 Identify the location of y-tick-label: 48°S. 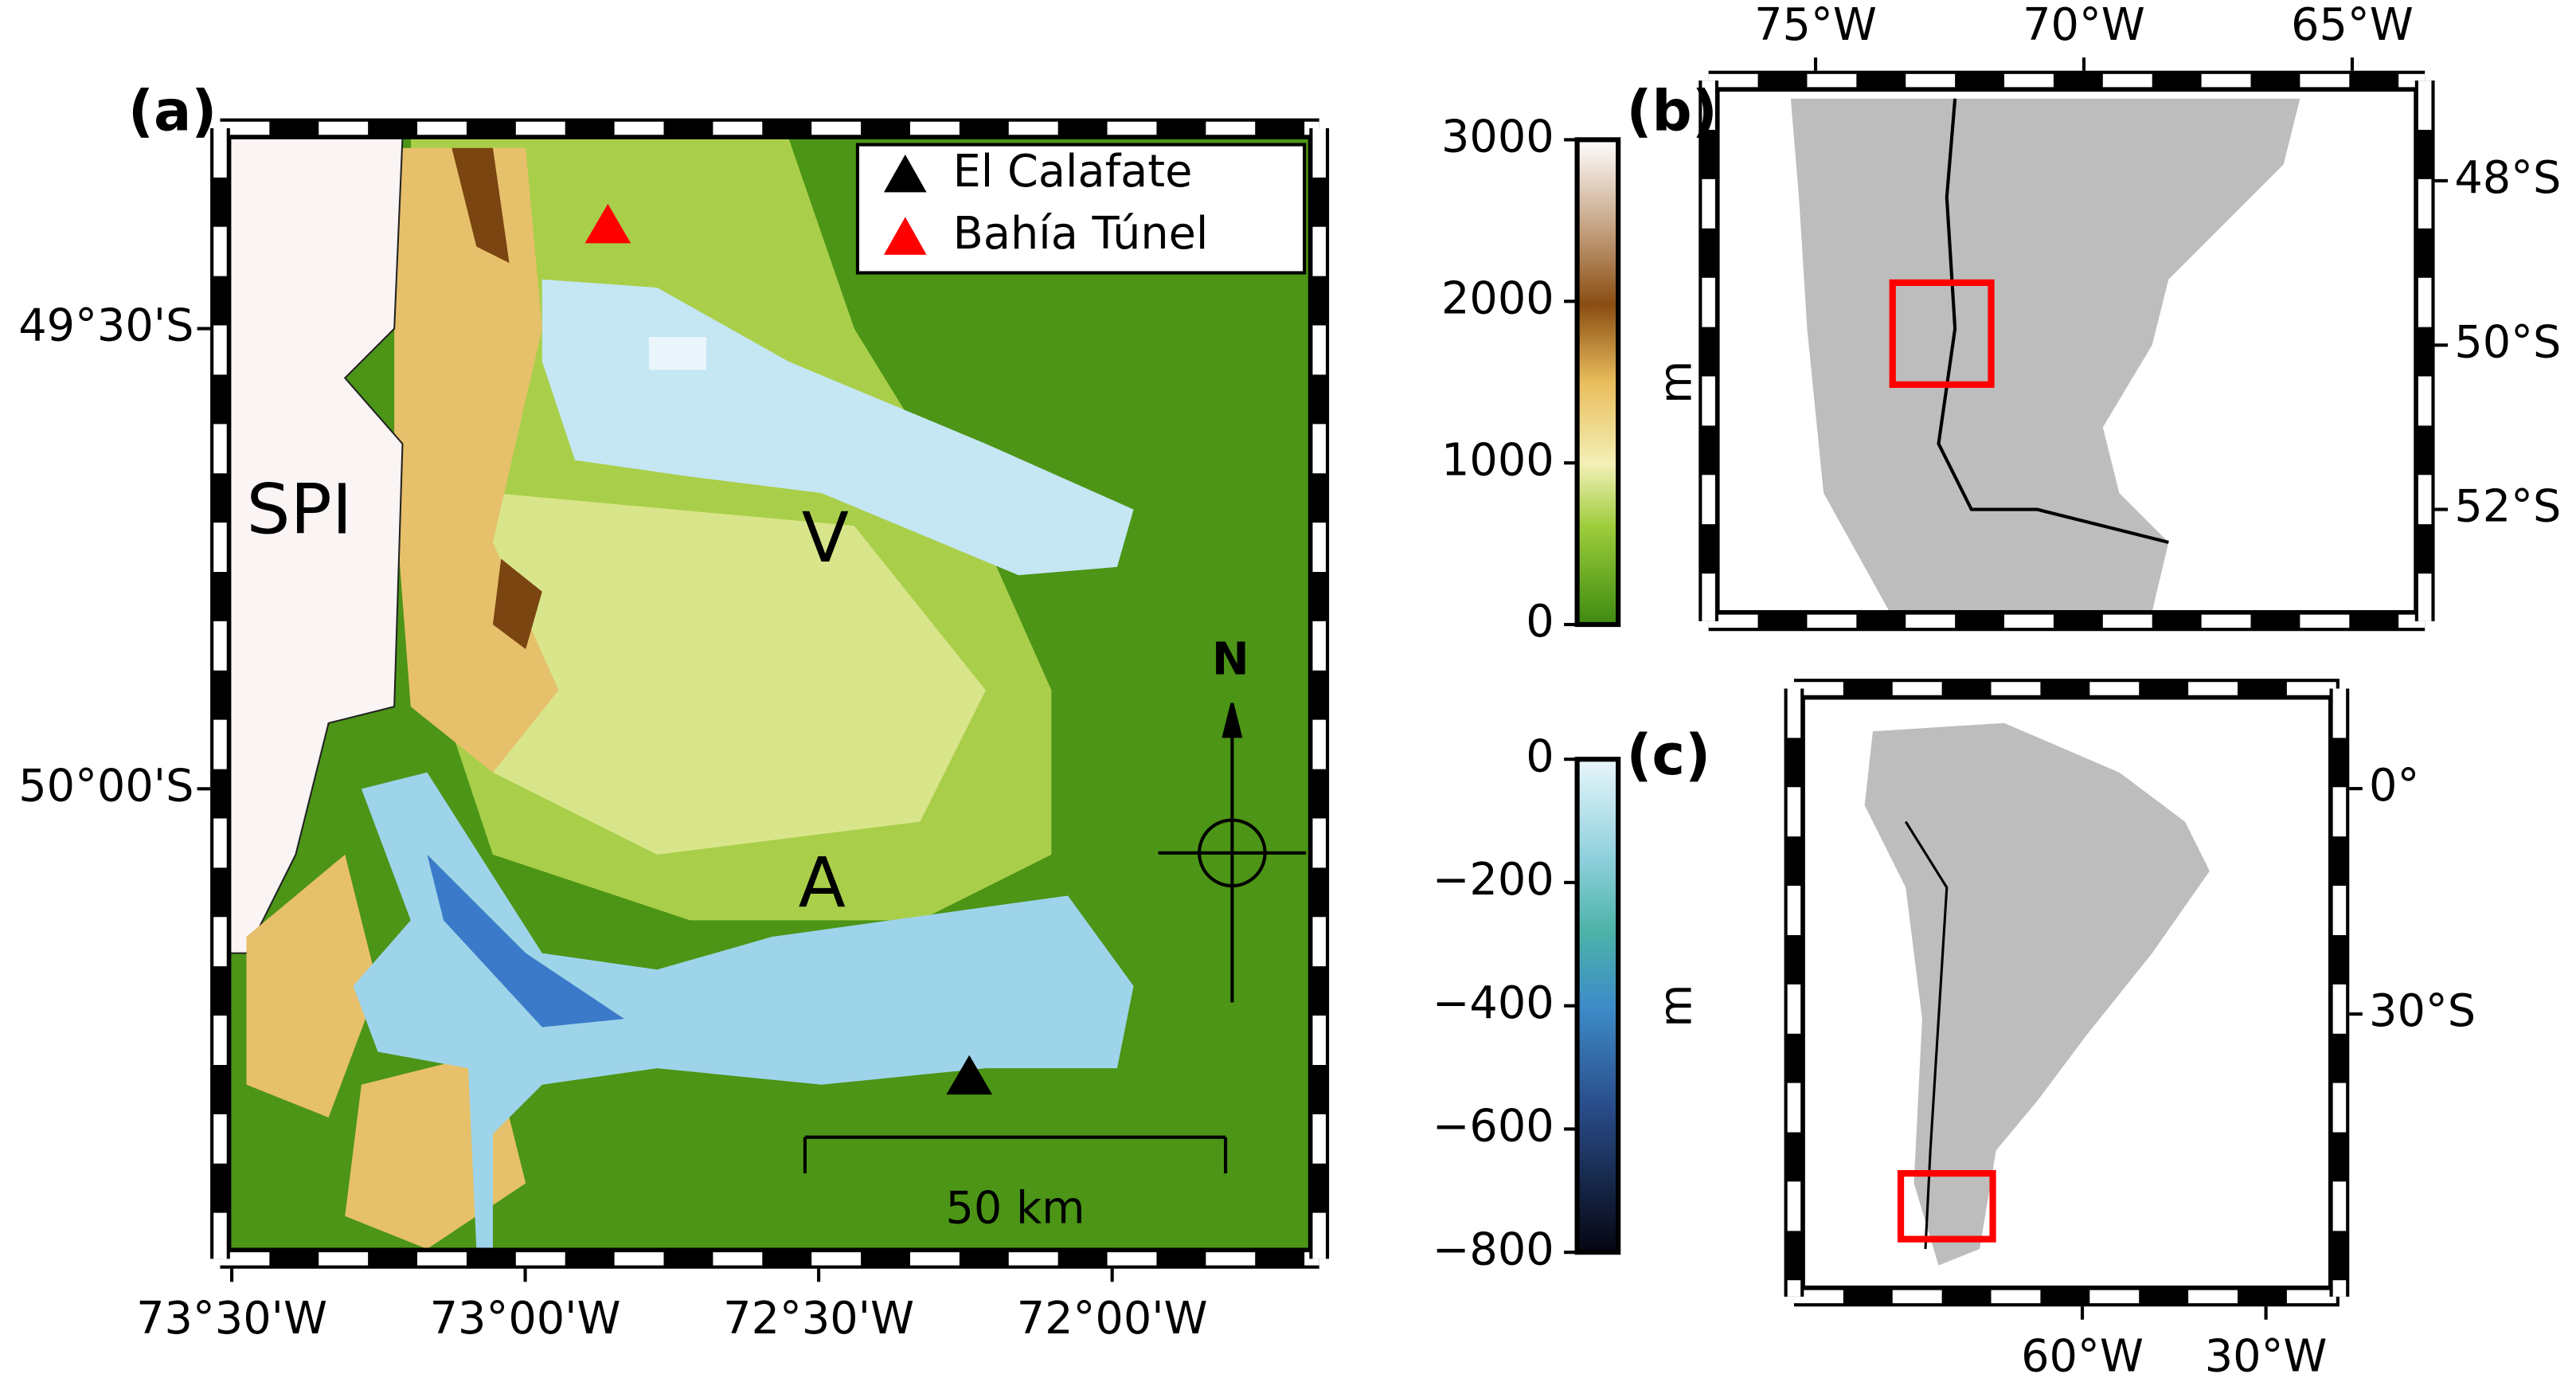
(2507, 178).